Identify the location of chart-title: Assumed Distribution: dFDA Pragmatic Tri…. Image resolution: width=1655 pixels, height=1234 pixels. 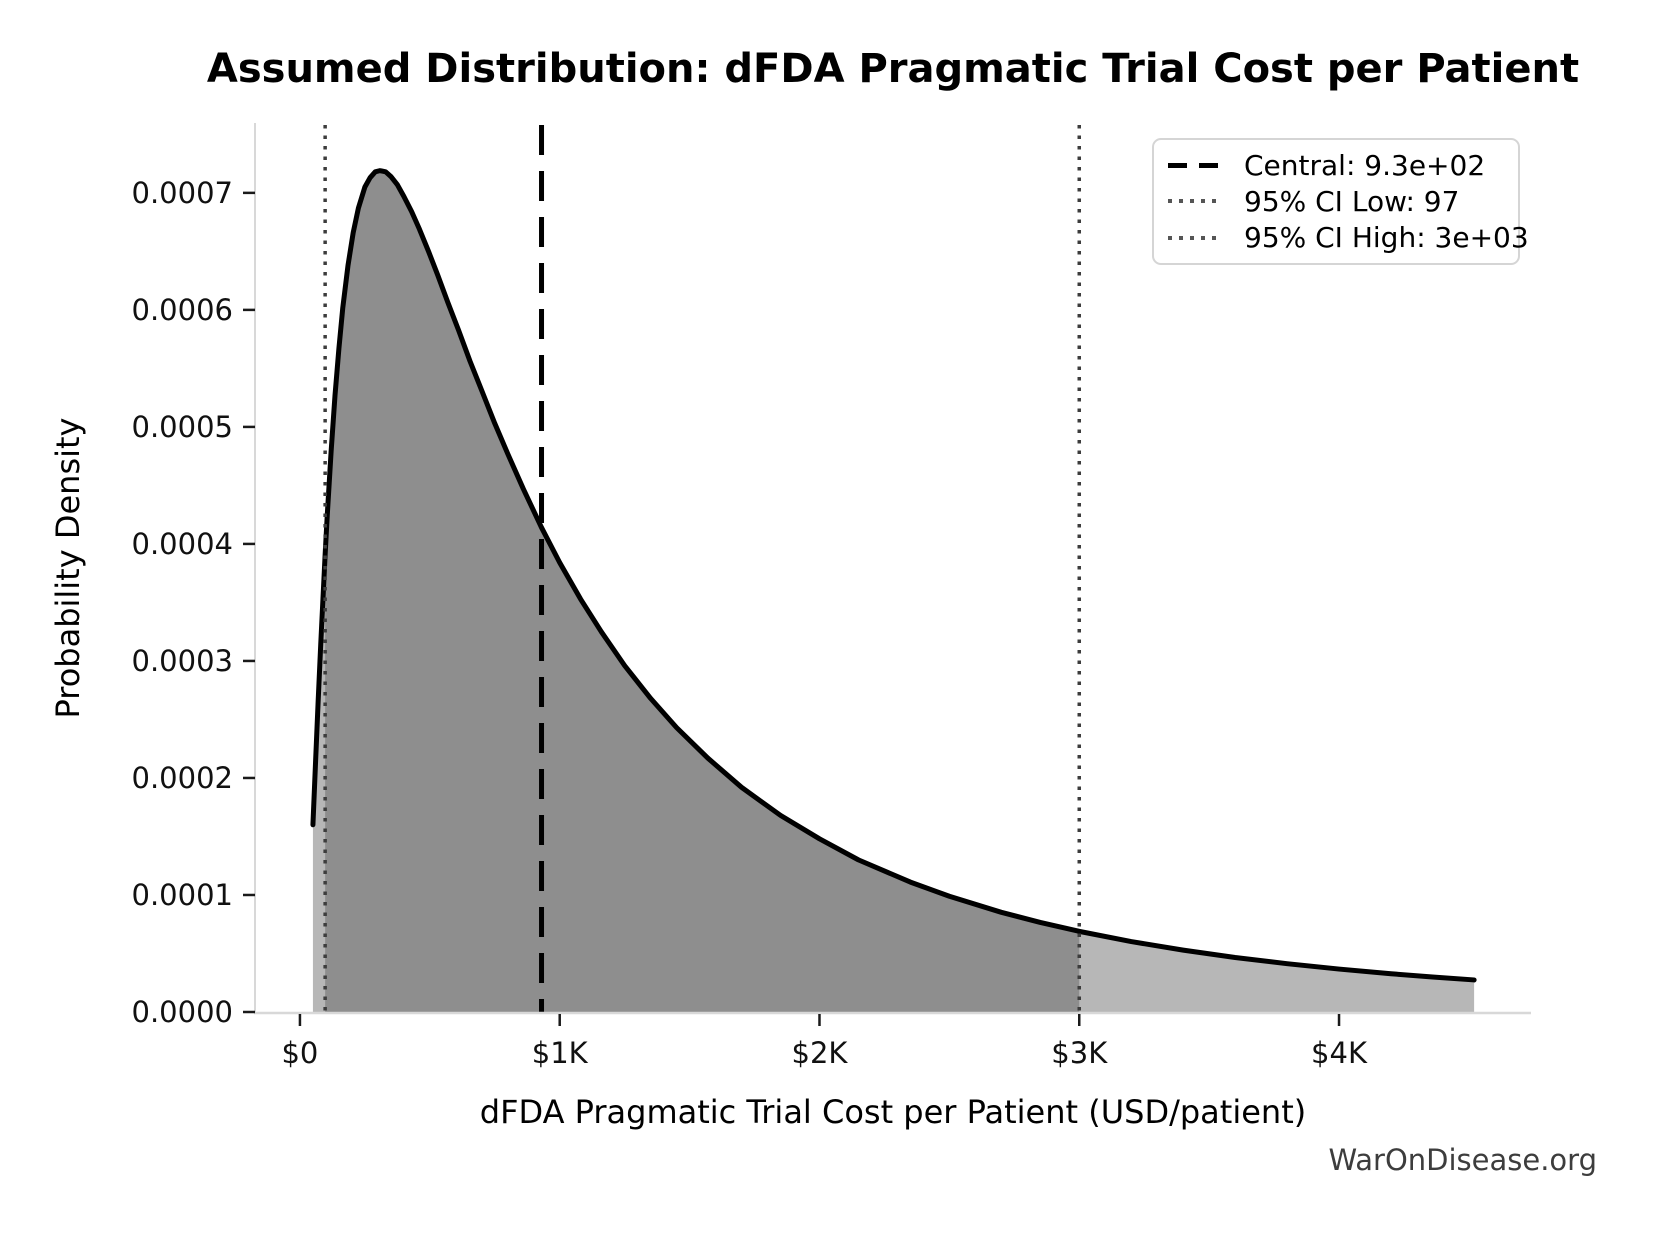
(893, 69).